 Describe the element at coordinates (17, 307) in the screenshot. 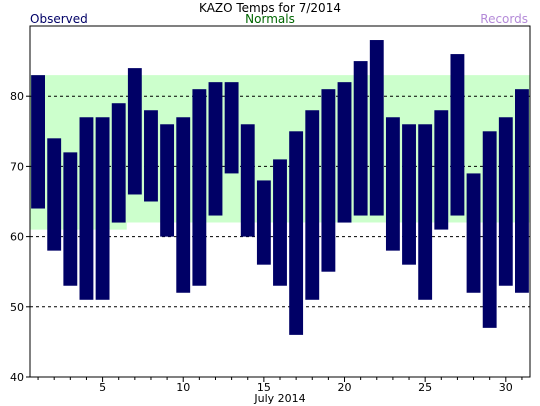

I see `y-tick-label-50: 50` at that location.